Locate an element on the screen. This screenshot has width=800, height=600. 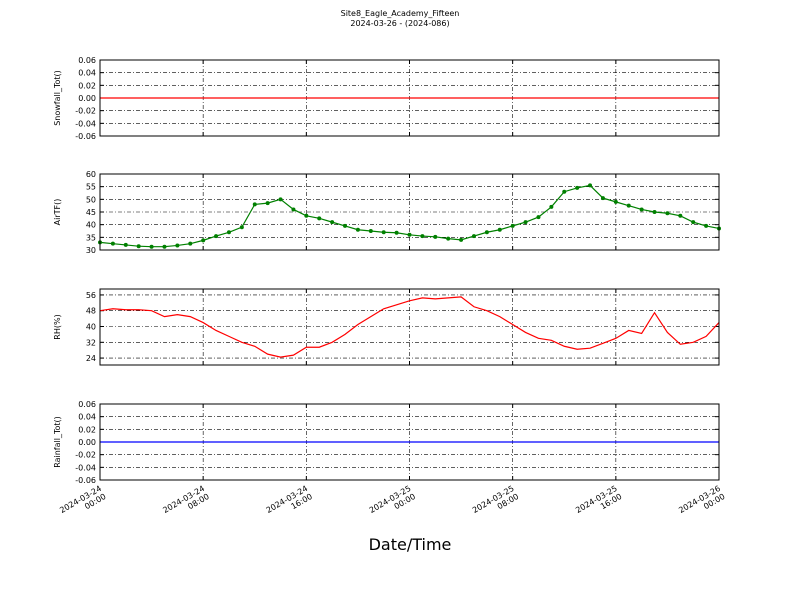
x-tick-label: 2024-03-2408:00 is located at coordinates (185, 503).